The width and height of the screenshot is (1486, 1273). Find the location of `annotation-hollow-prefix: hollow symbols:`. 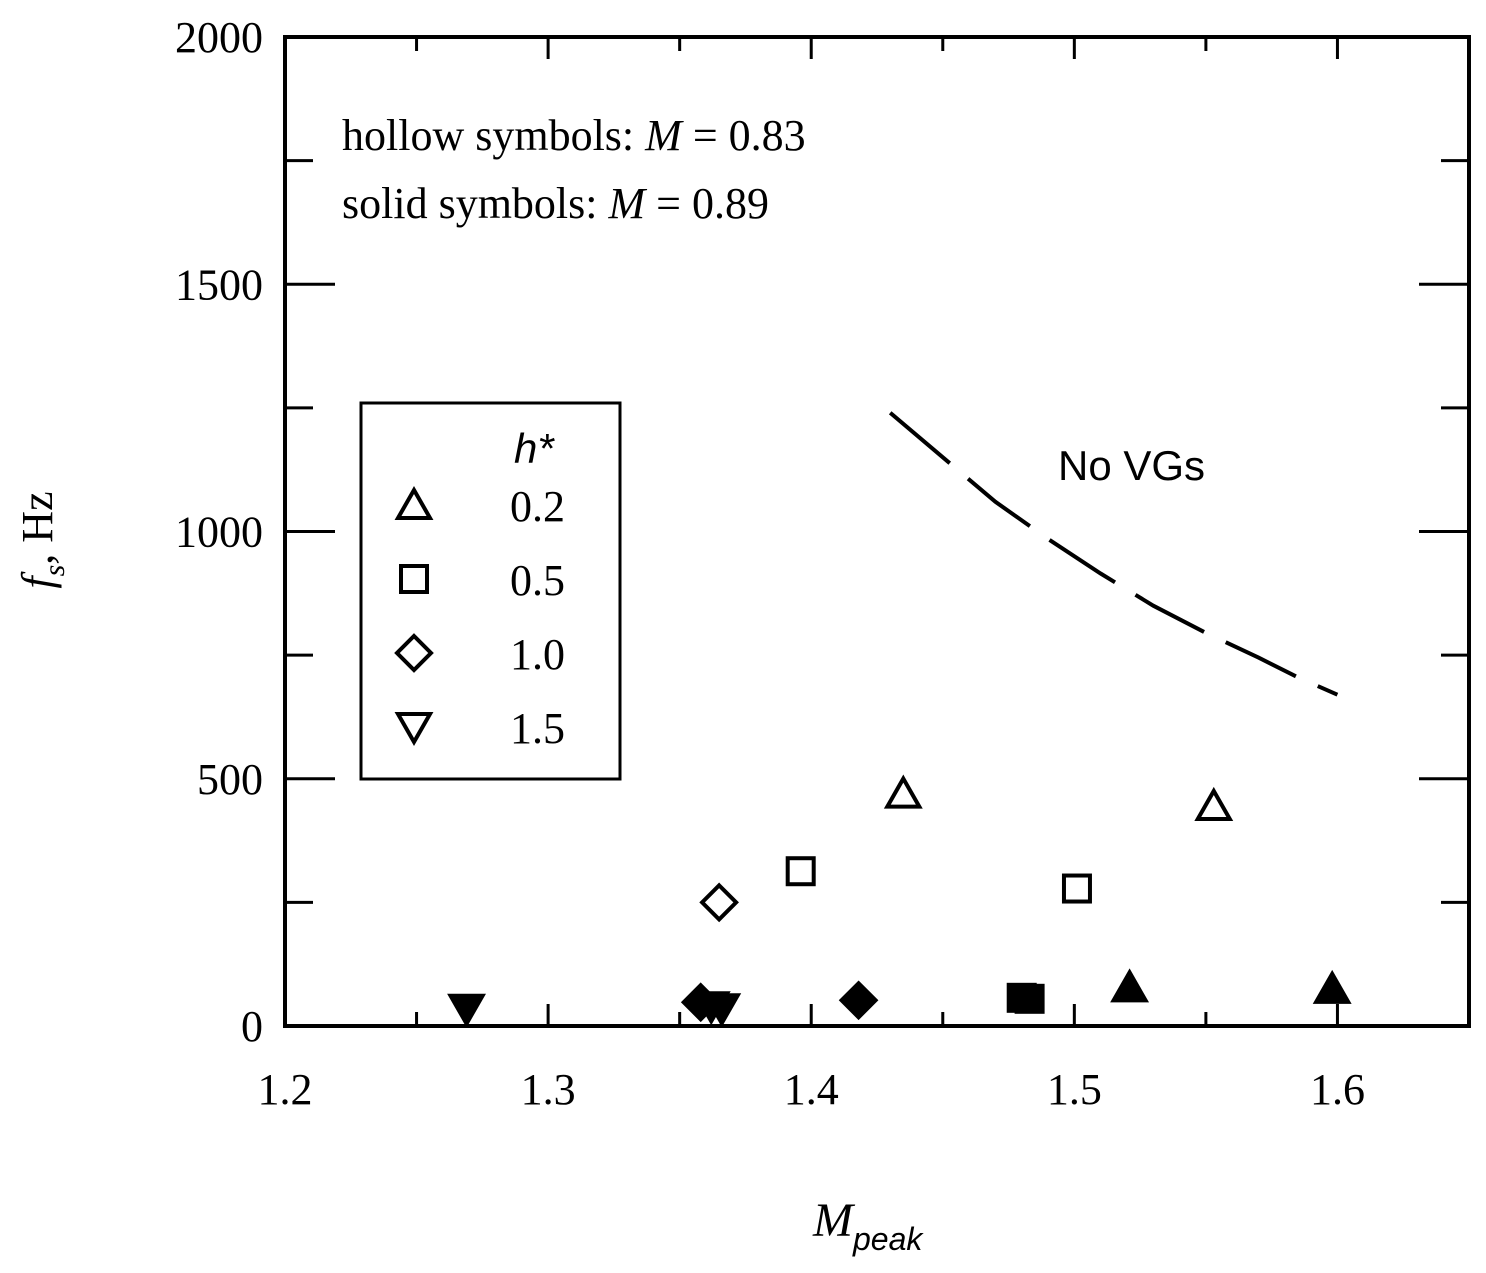

annotation-hollow-prefix: hollow symbols: is located at coordinates (493, 135).